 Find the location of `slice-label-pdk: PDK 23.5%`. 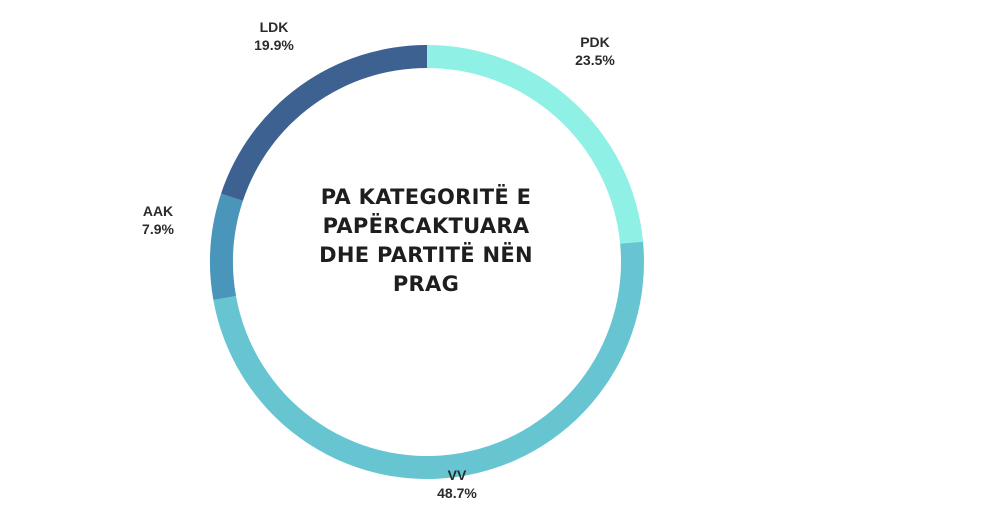

slice-label-pdk: PDK 23.5% is located at coordinates (595, 51).